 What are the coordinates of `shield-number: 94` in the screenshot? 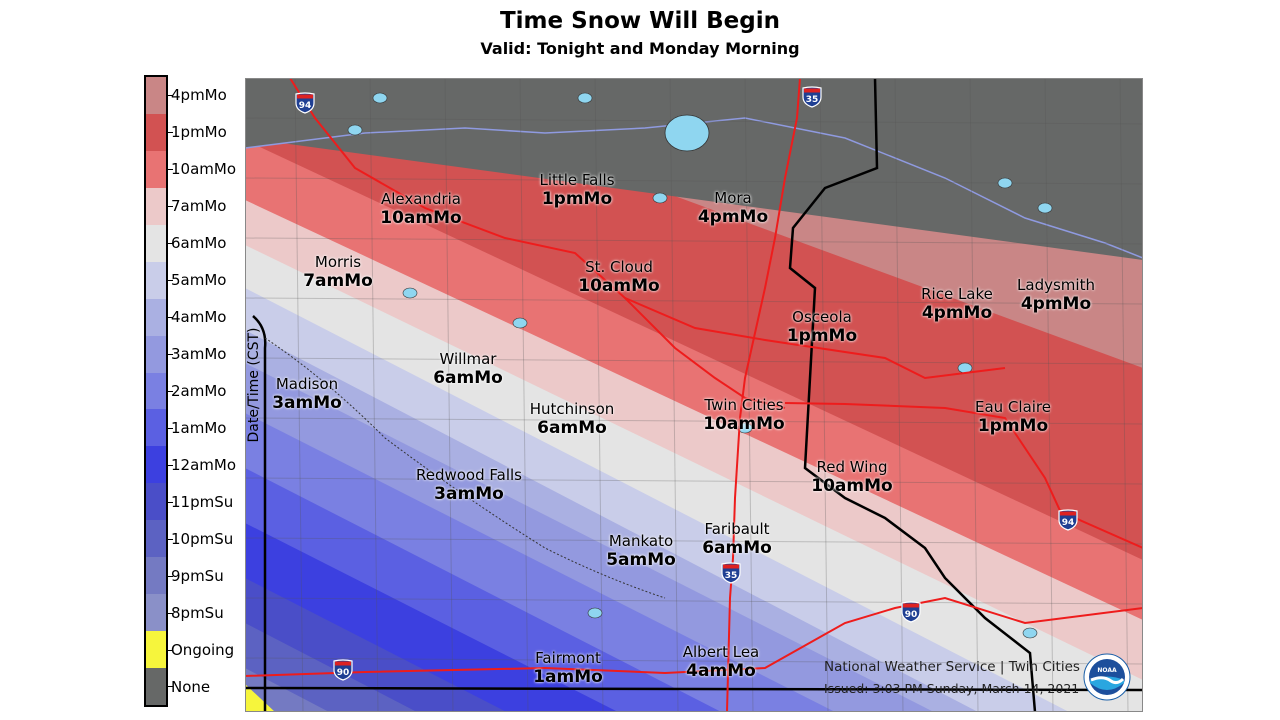 It's located at (305, 106).